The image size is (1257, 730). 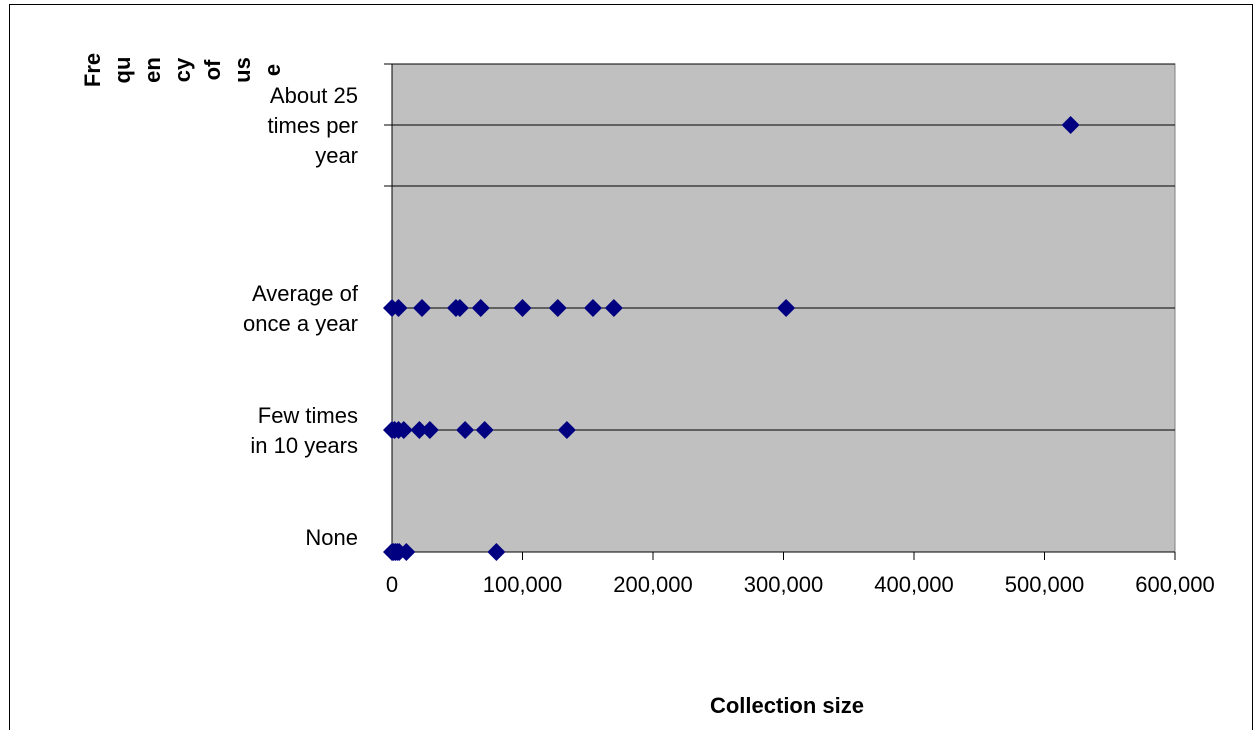 What do you see at coordinates (392, 584) in the screenshot?
I see `x-tick-label-0: 0` at bounding box center [392, 584].